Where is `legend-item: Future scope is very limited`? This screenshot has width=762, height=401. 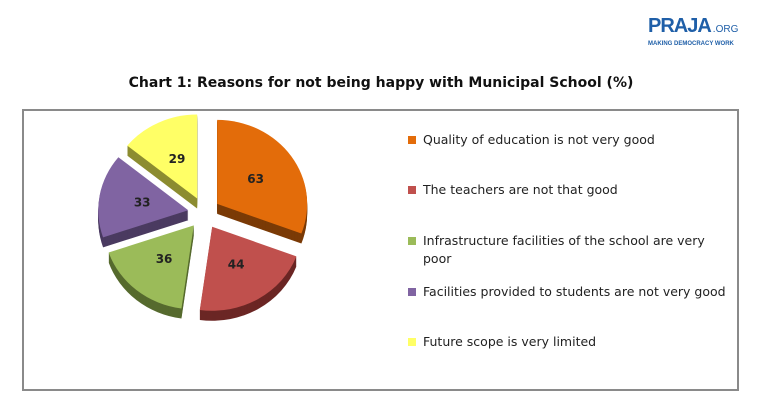 legend-item: Future scope is very limited is located at coordinates (570, 342).